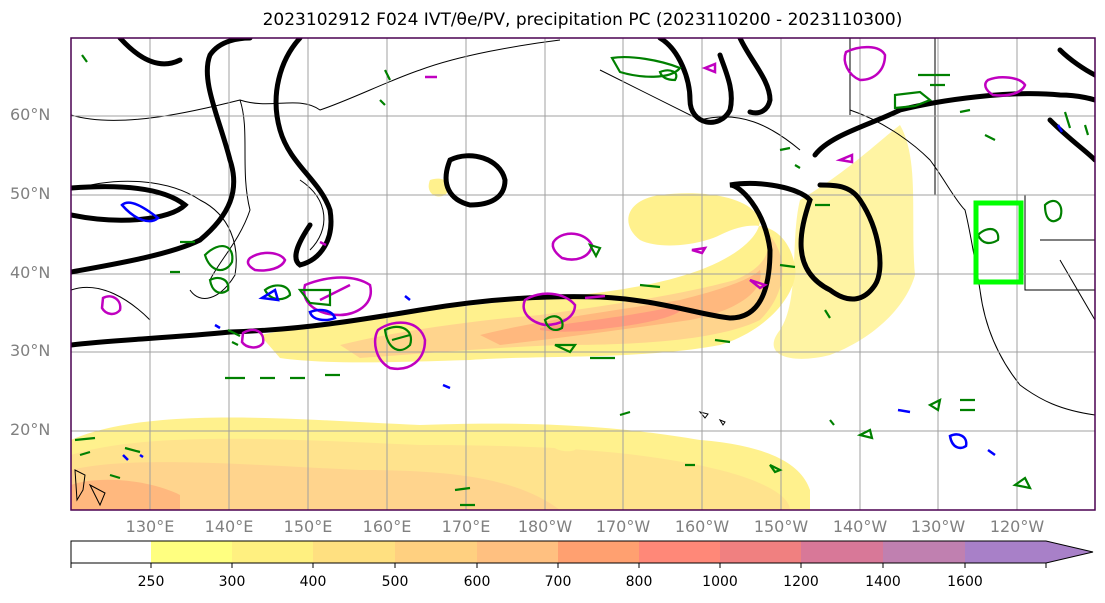  I want to click on colorbar-tick-800: 800, so click(639, 582).